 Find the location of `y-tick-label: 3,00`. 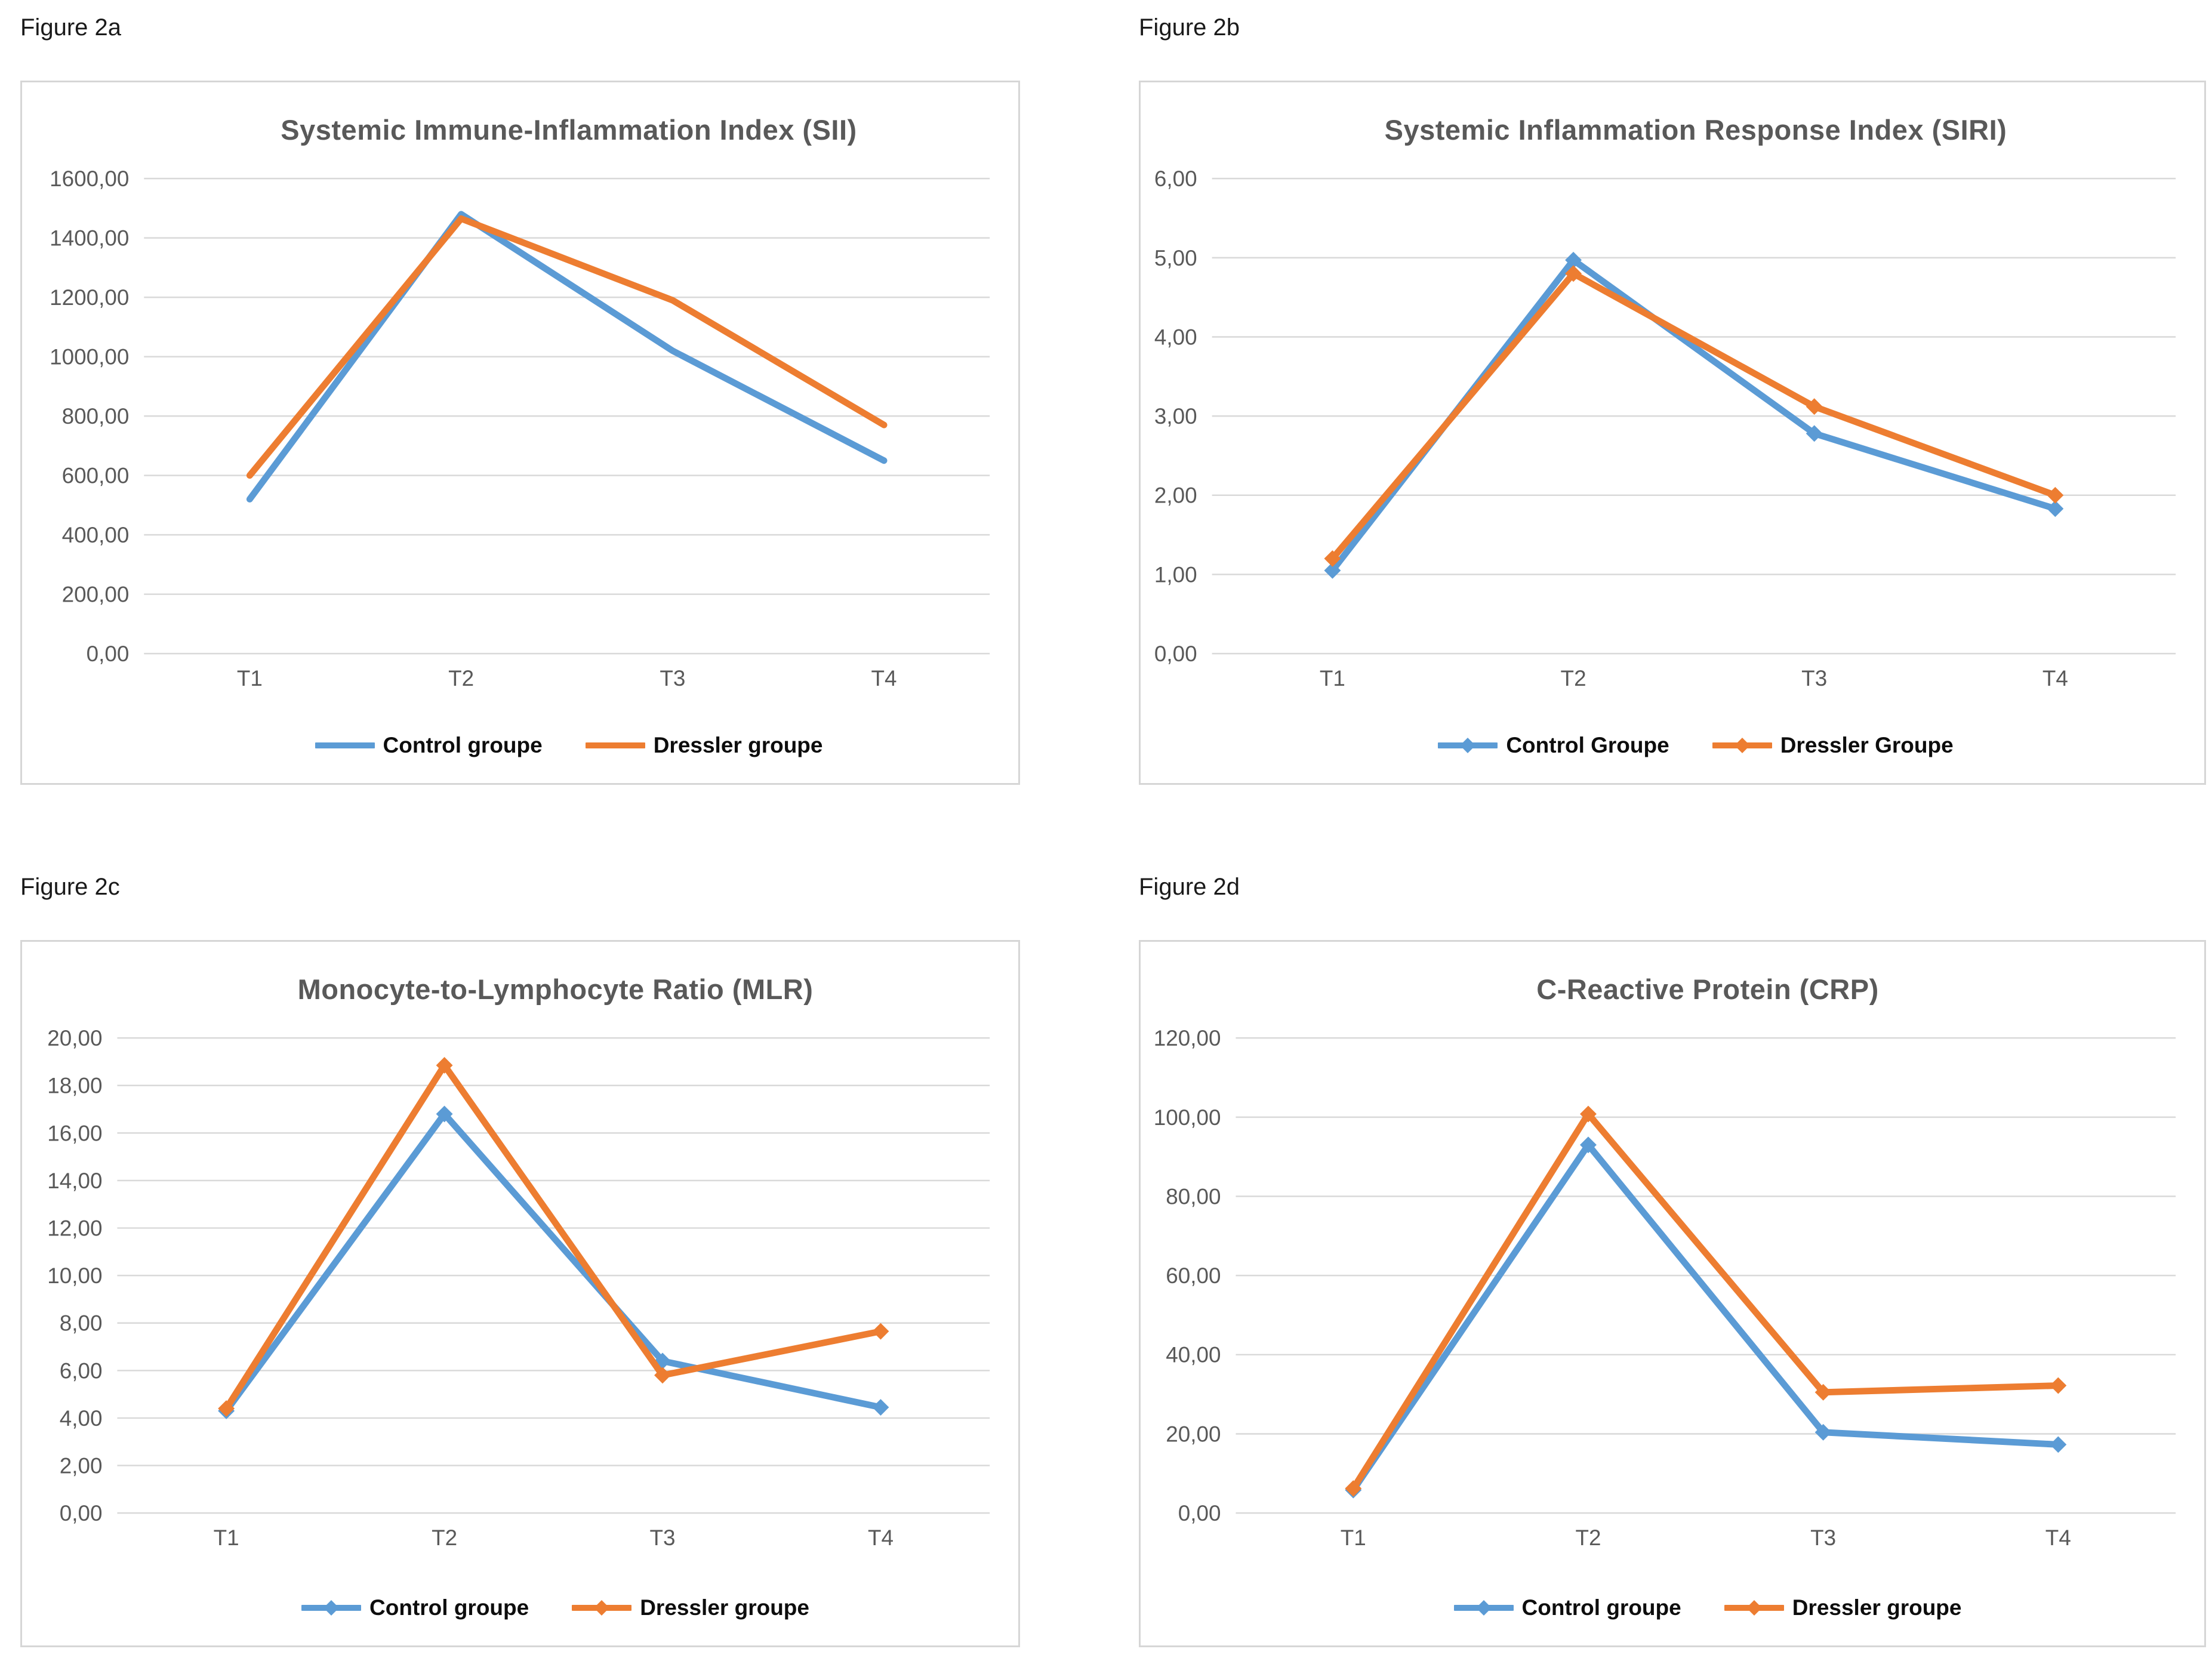

y-tick-label: 3,00 is located at coordinates (1176, 417).